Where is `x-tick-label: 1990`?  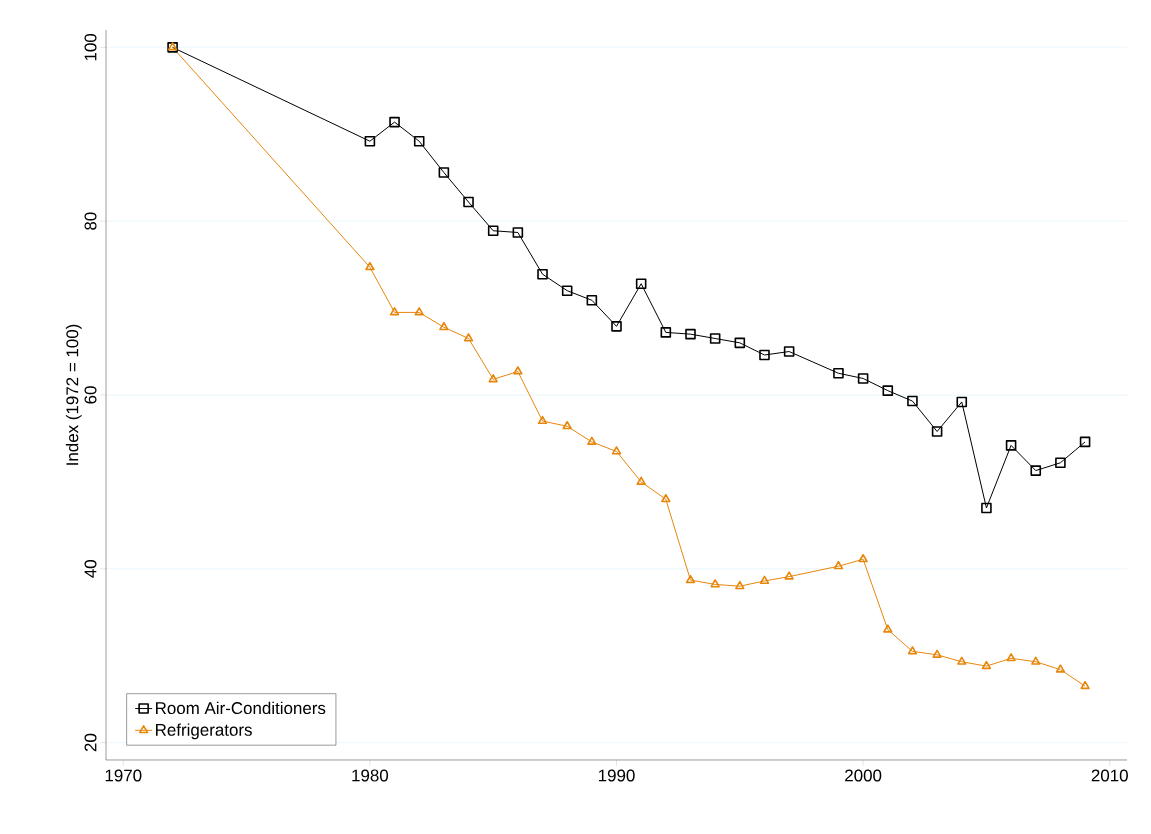 x-tick-label: 1990 is located at coordinates (616, 775).